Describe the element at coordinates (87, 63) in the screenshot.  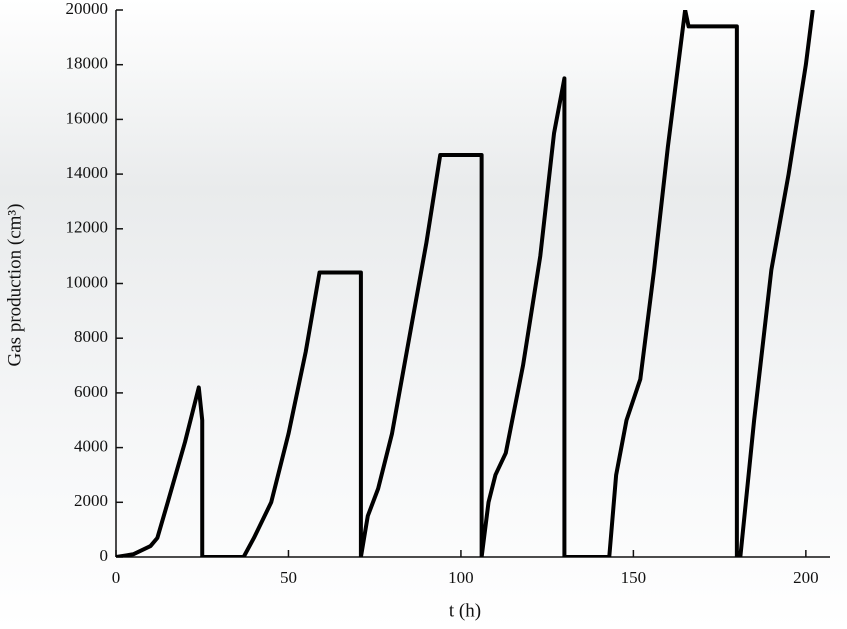
I see `y-tick-label: 18000` at that location.